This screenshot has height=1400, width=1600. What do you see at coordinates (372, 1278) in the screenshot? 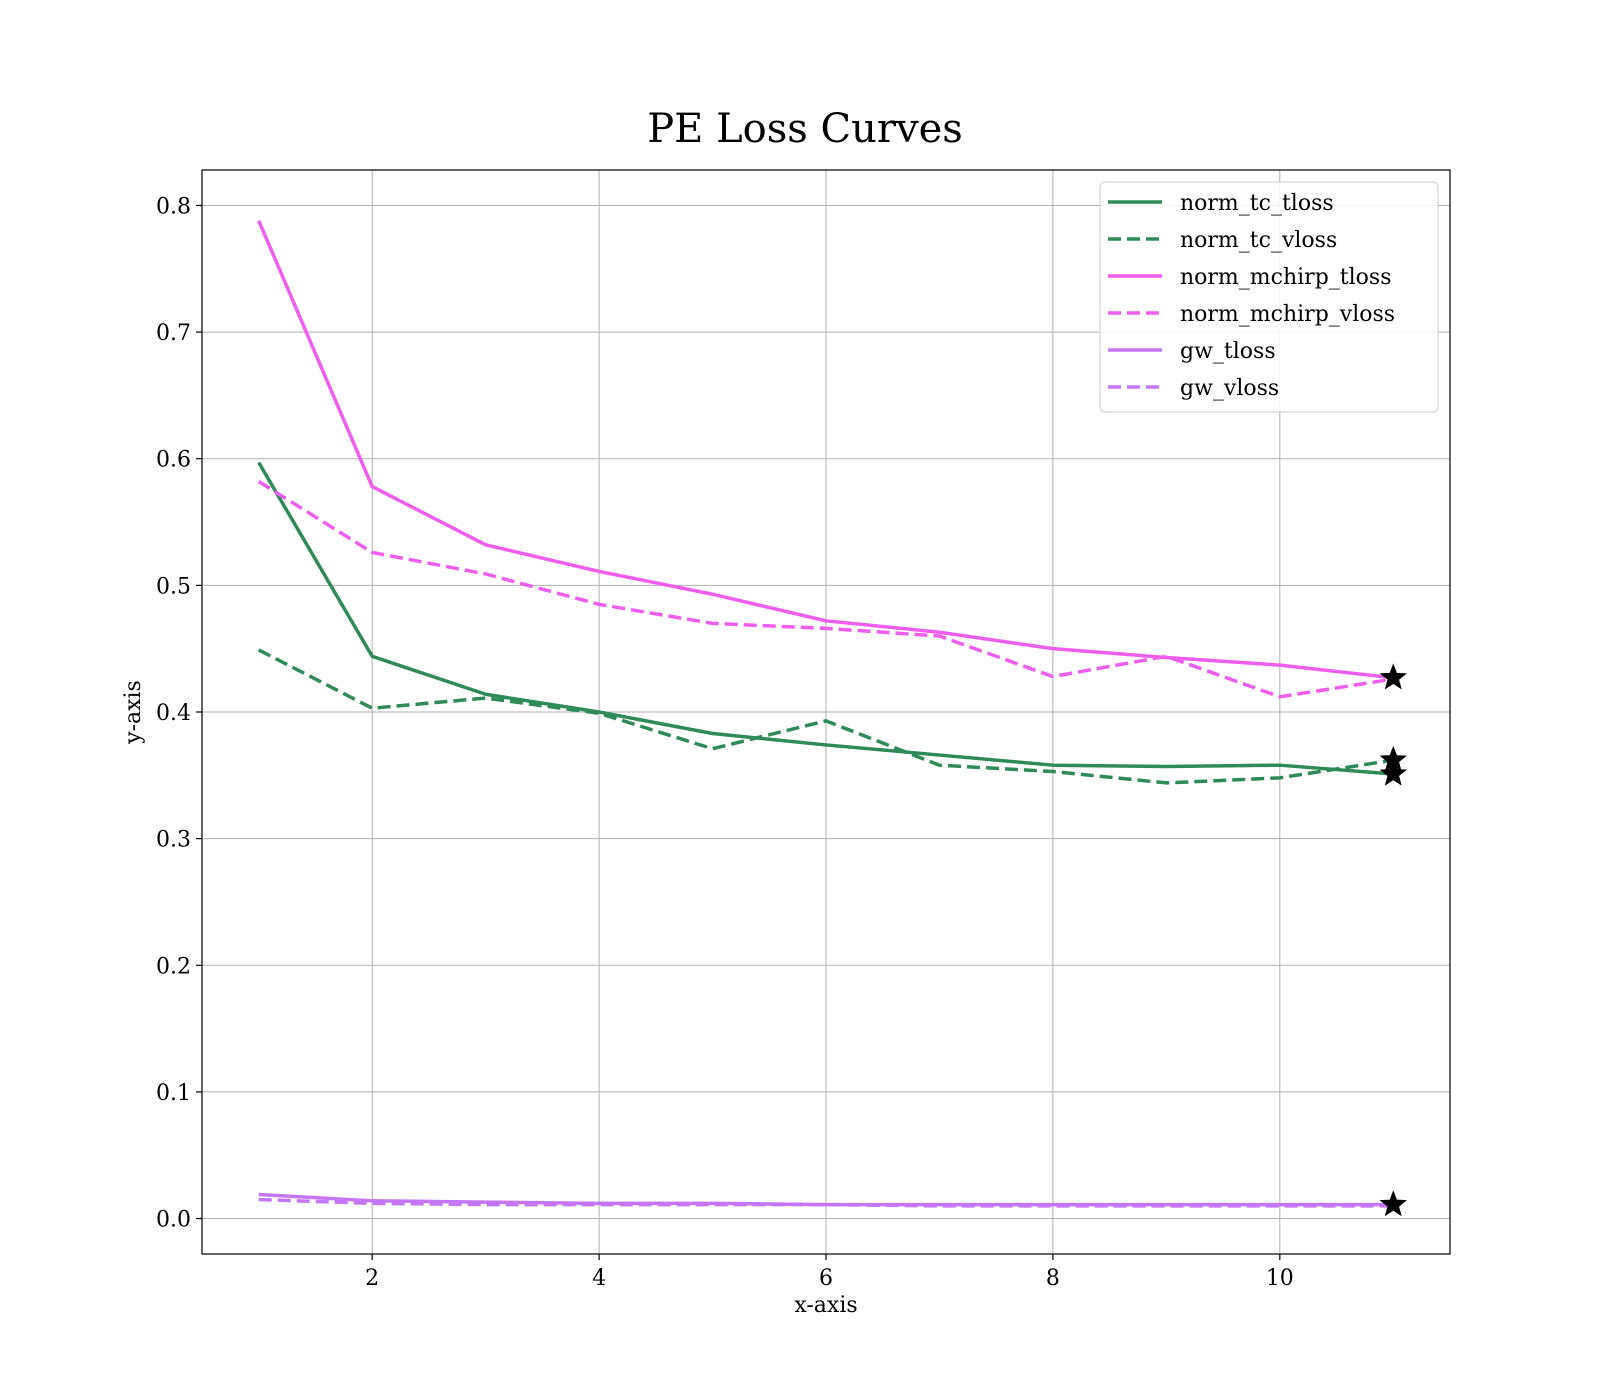
I see `x-tick-label: 2` at bounding box center [372, 1278].